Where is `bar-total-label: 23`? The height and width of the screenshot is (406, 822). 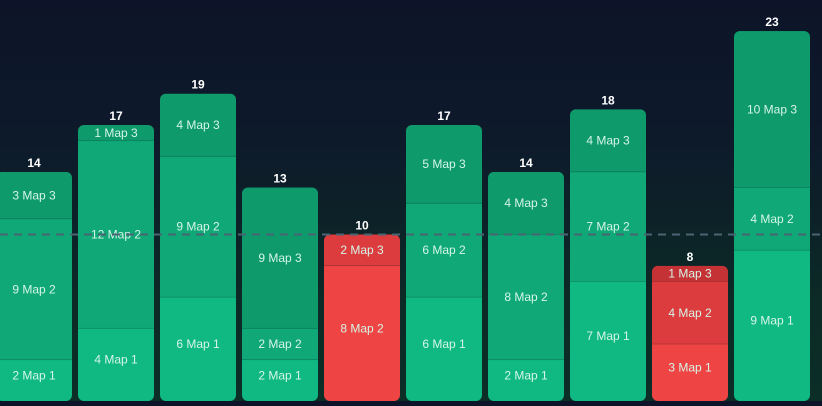
bar-total-label: 23 is located at coordinates (772, 22).